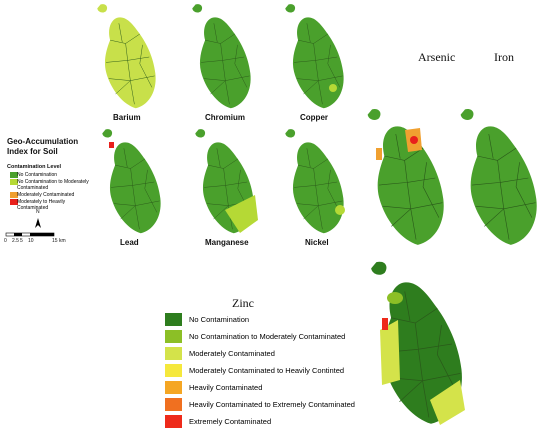  Describe the element at coordinates (406, 177) in the screenshot. I see `arsenic-map` at that location.